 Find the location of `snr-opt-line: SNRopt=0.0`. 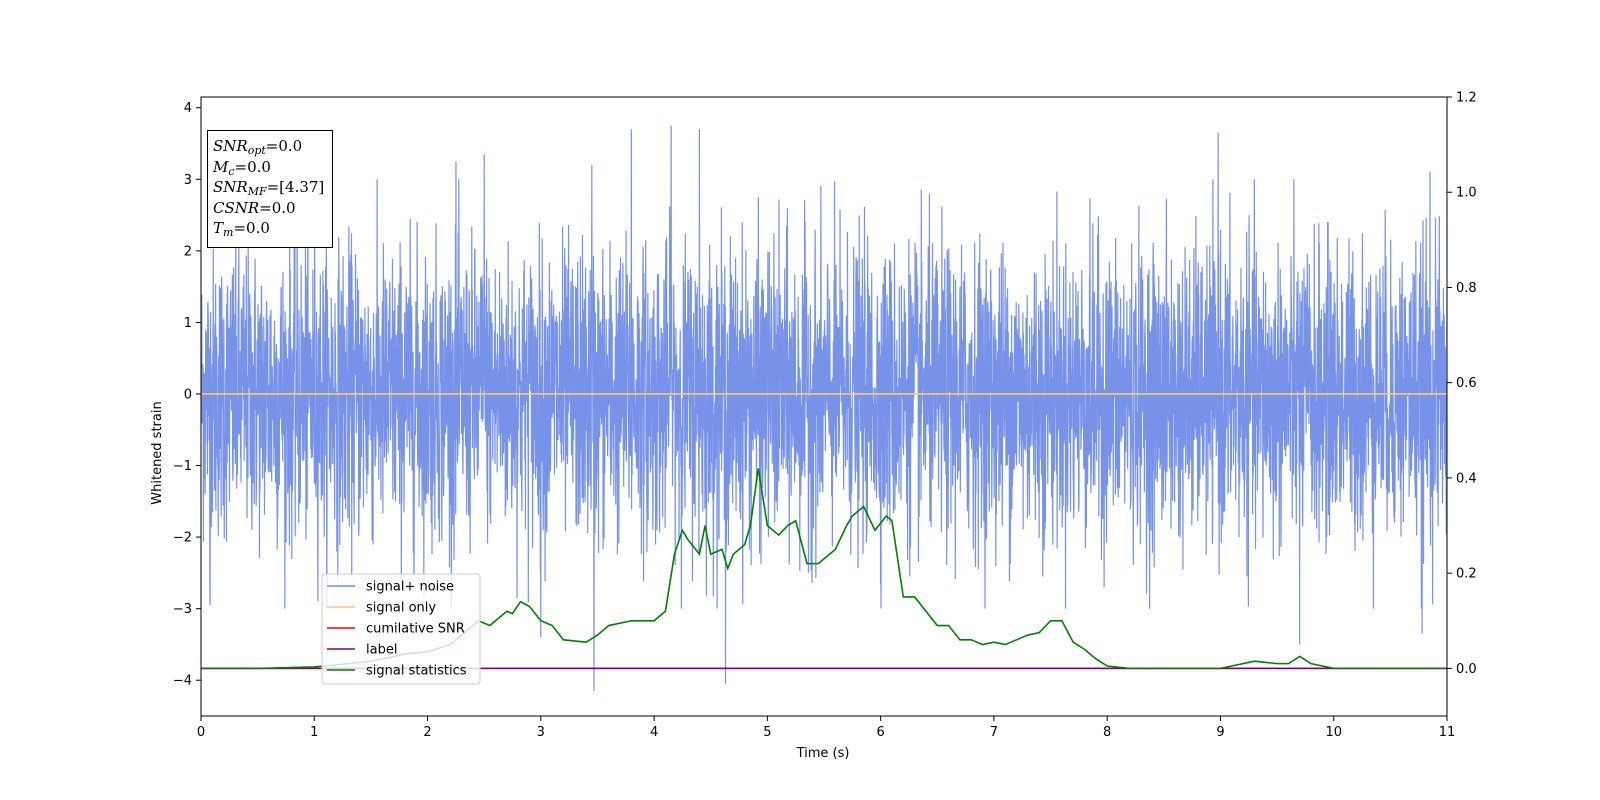

snr-opt-line: SNRopt=0.0 is located at coordinates (270, 146).